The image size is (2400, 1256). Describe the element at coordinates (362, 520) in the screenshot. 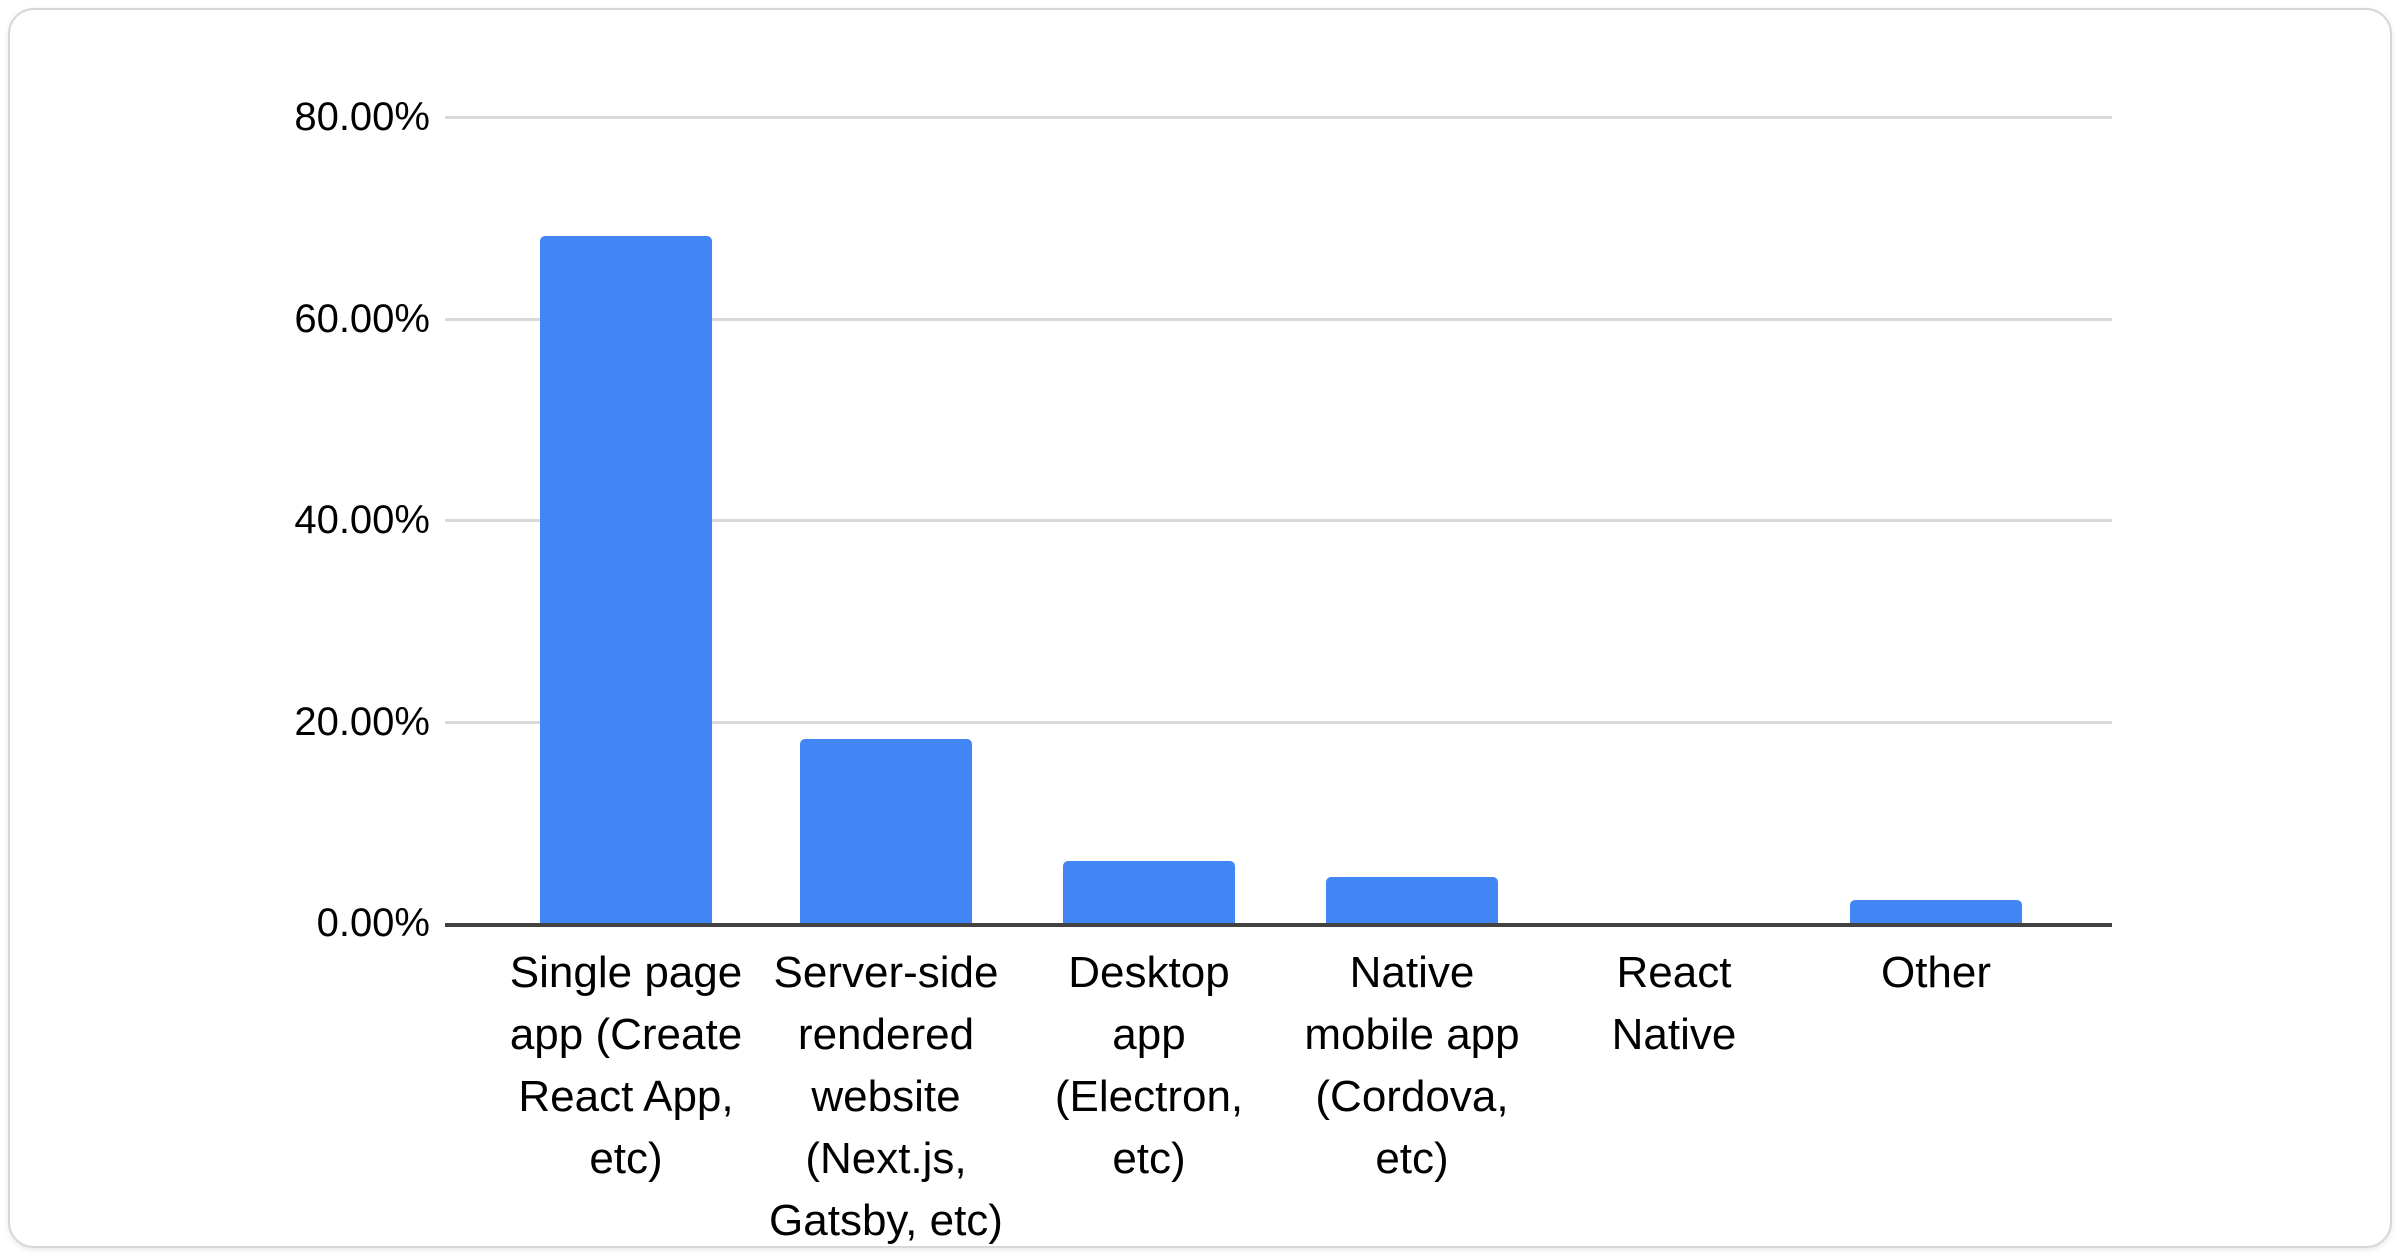

I see `y-axis-tick-label: 40.00%` at that location.